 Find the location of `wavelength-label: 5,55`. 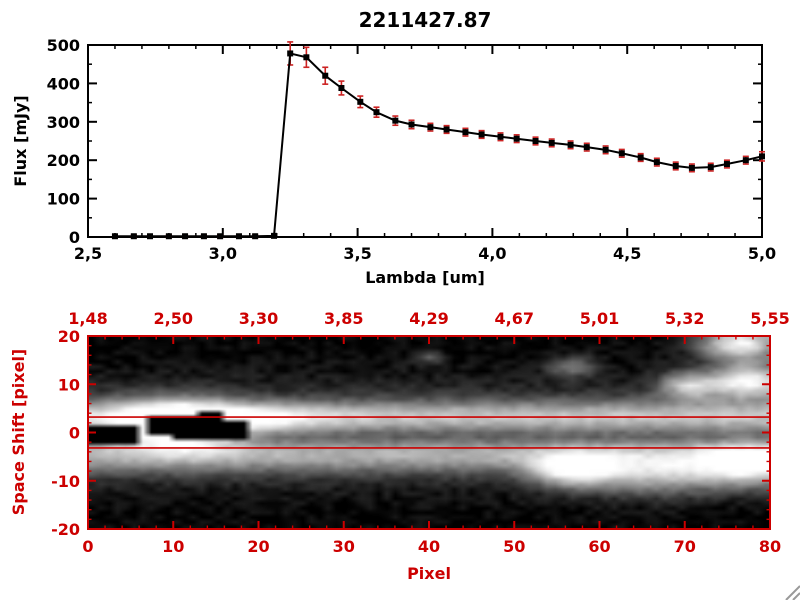

wavelength-label: 5,55 is located at coordinates (769, 318).